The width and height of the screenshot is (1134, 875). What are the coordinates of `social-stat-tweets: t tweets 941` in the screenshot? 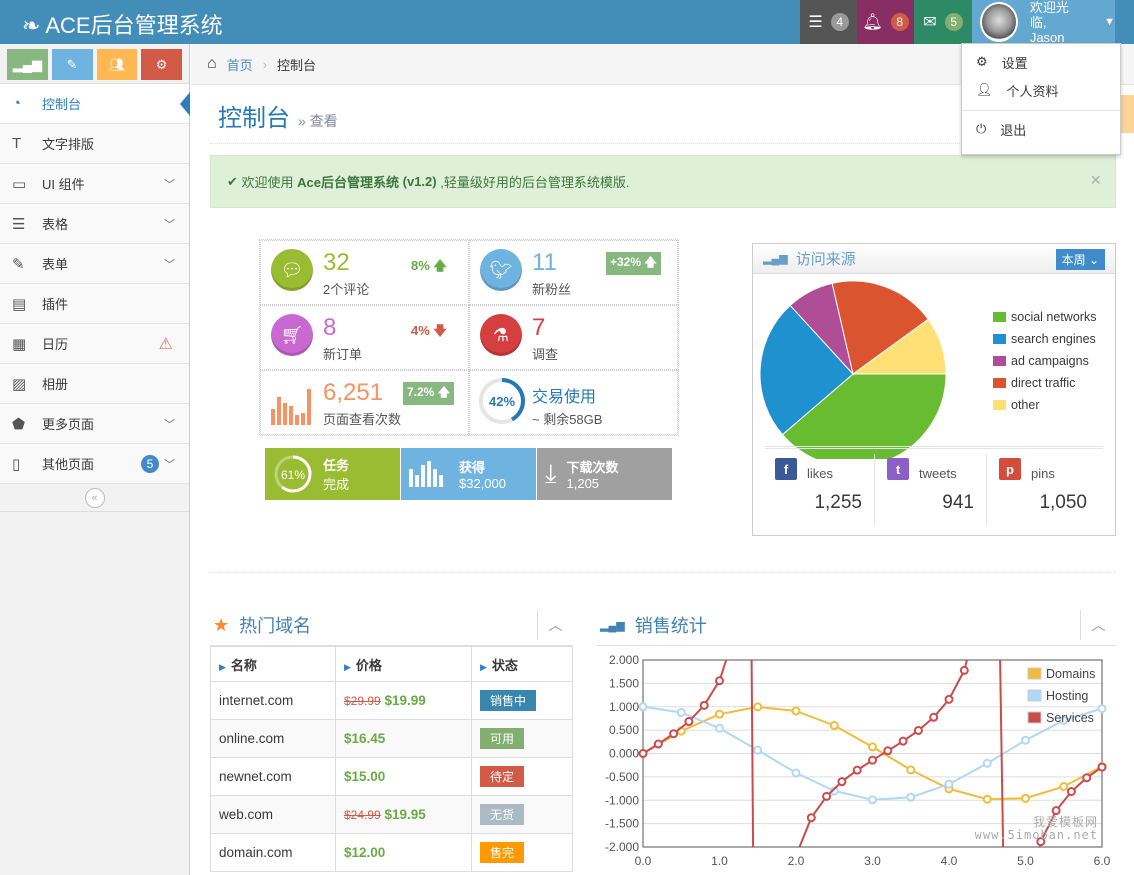 It's located at (932, 489).